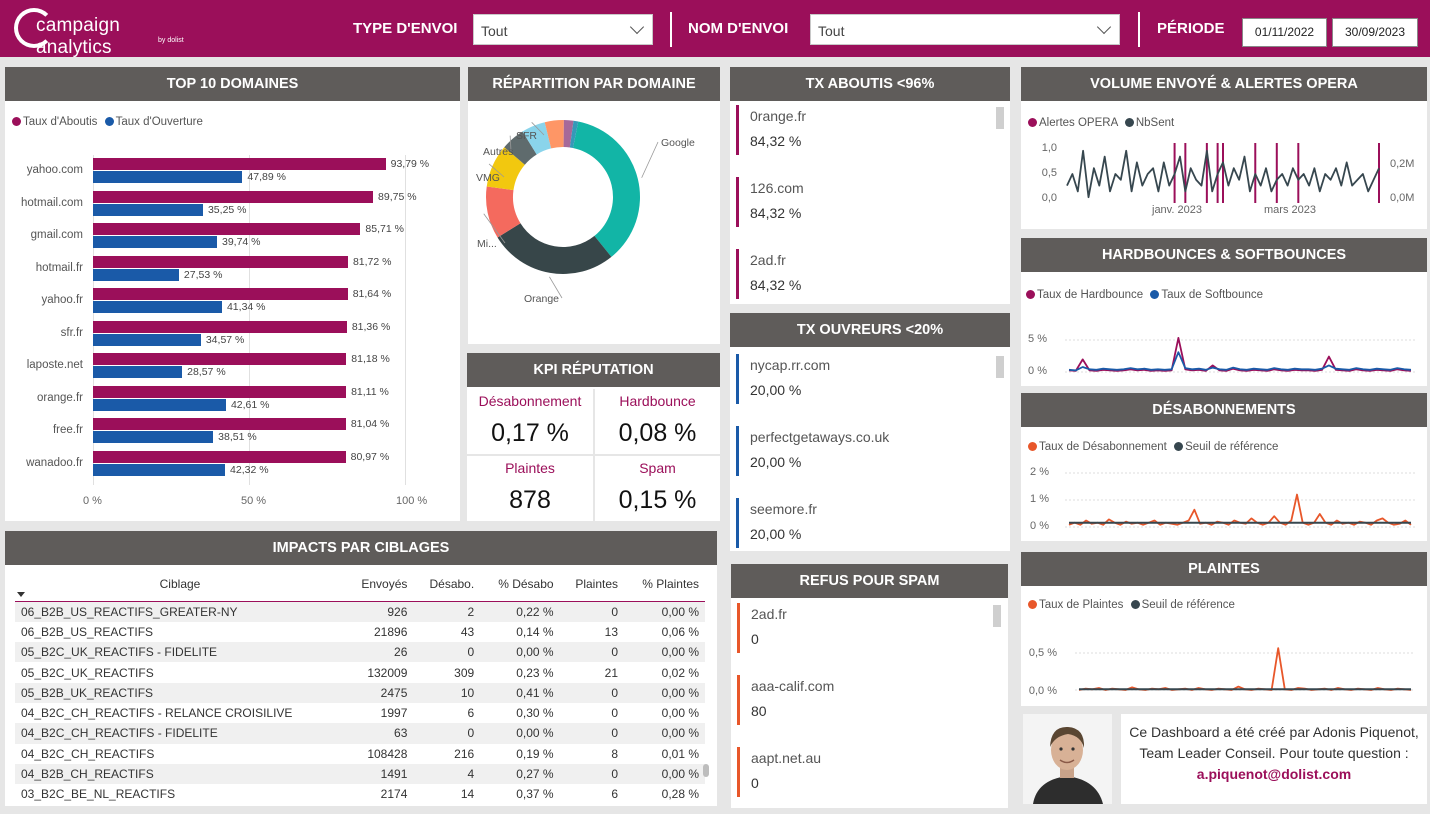 The height and width of the screenshot is (814, 1430). Describe the element at coordinates (671, 29) in the screenshot. I see `divider` at that location.